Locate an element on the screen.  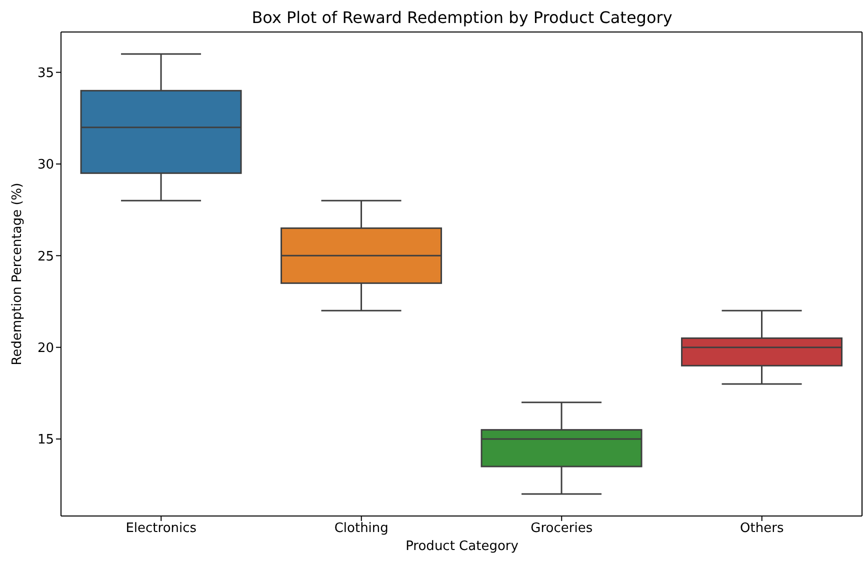
x-axis-title: Product Category is located at coordinates (462, 547).